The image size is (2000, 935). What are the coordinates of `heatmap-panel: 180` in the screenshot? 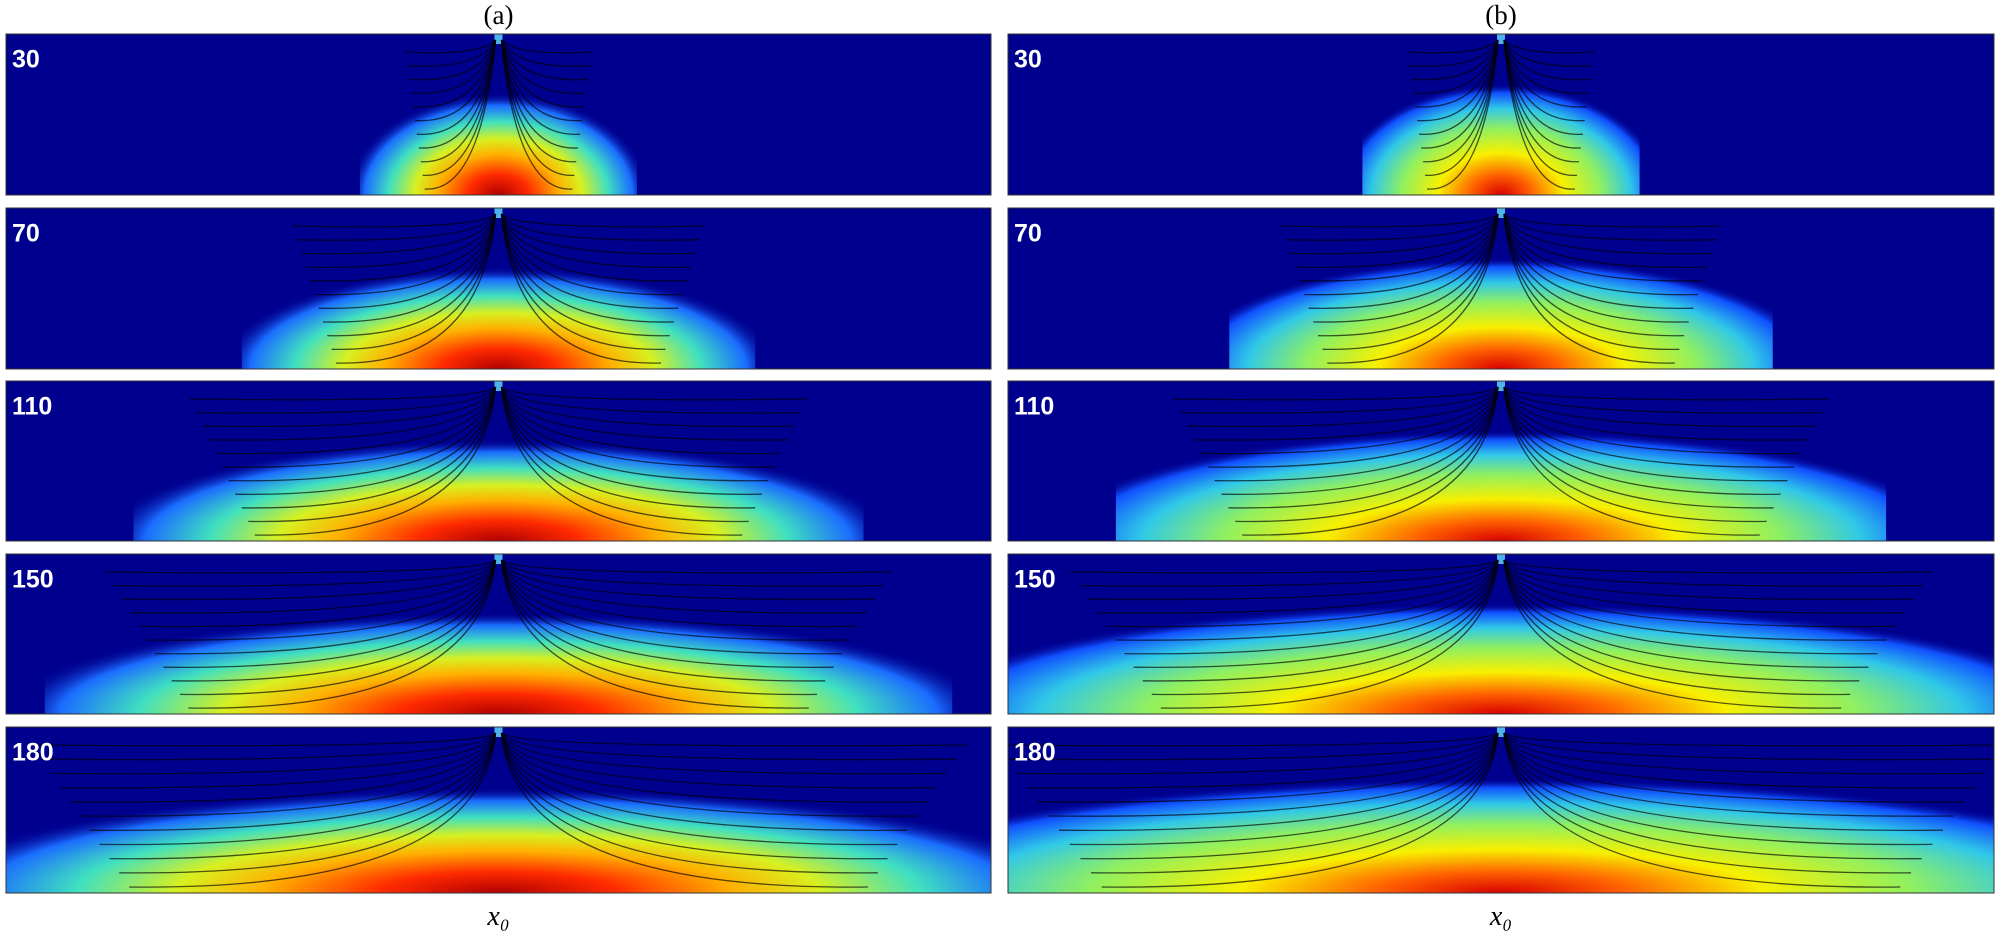 It's located at (1501, 810).